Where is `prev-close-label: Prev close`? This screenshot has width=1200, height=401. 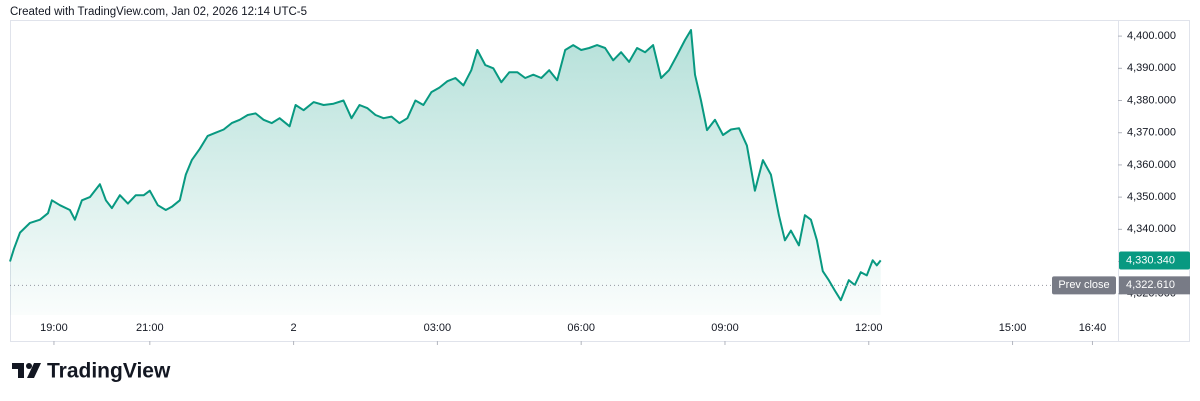
prev-close-label: Prev close is located at coordinates (1083, 285).